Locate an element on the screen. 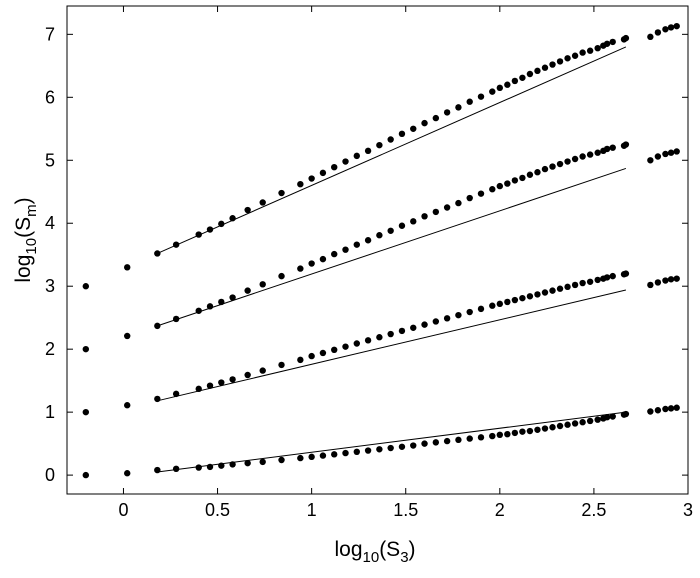  x-tick-label: 0.5 is located at coordinates (217, 510).